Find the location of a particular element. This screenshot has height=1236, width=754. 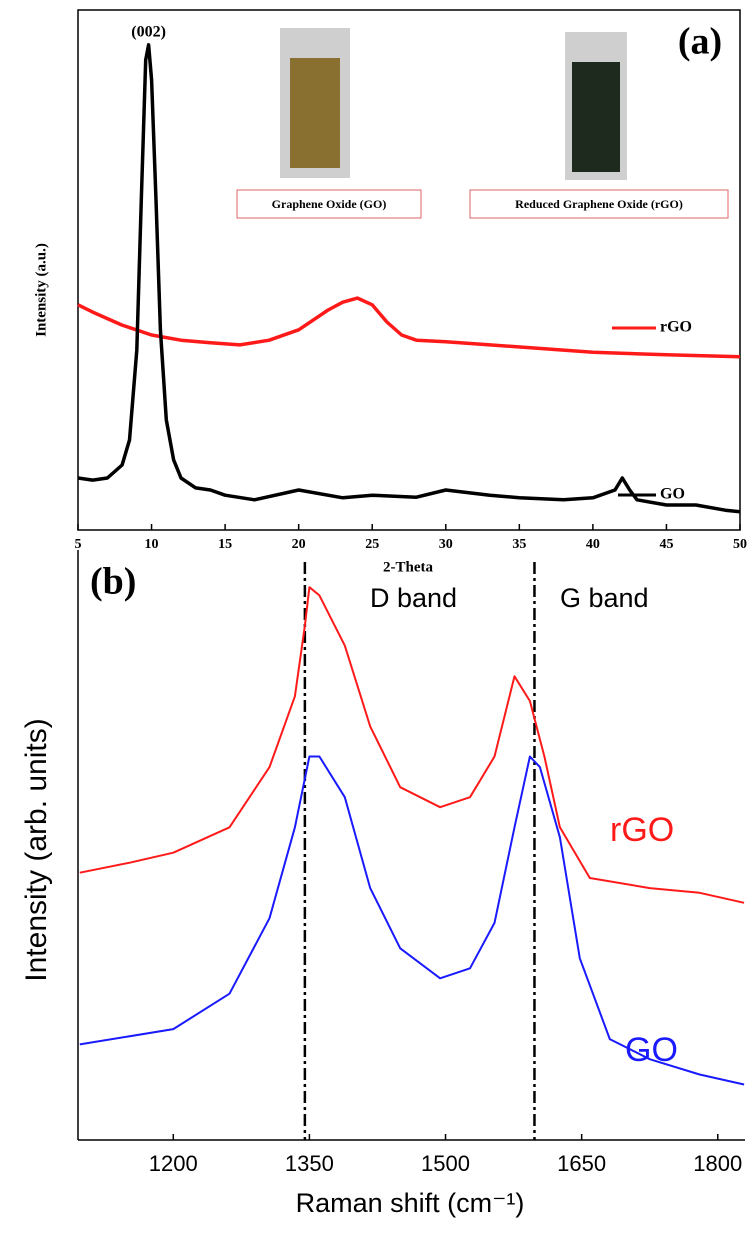

x-tick-label: 1800 is located at coordinates (717, 1163).